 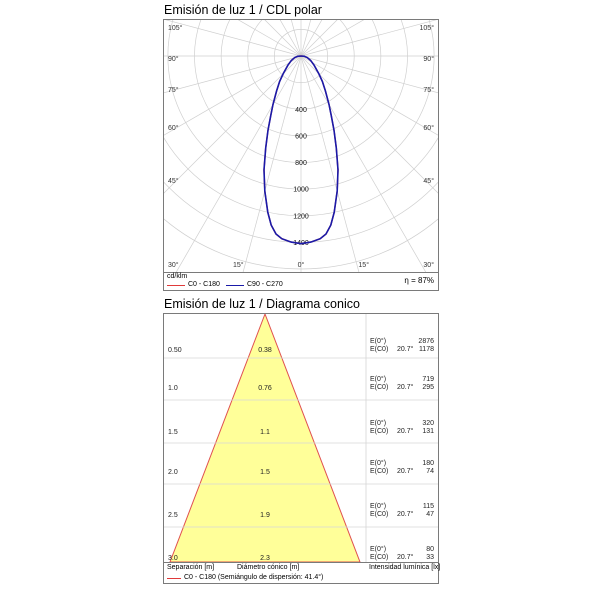 I want to click on polar-radial-tick-label: 400, so click(x=301, y=110).